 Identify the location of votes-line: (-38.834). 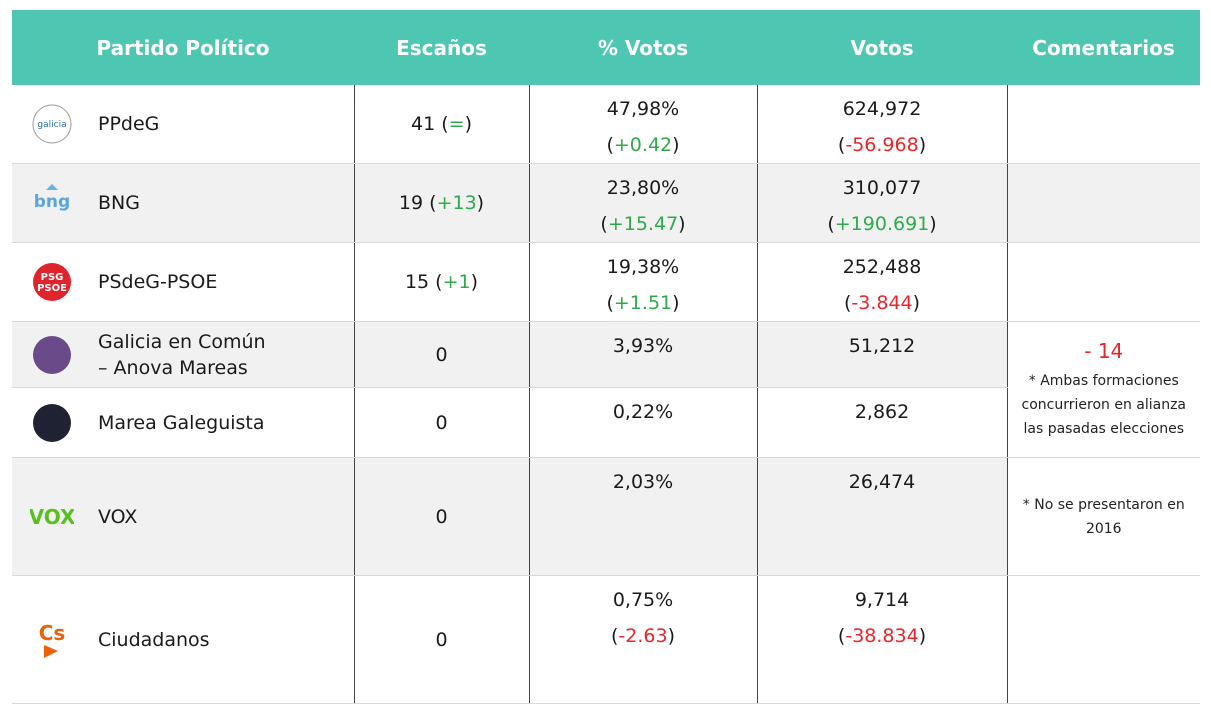
(882, 636).